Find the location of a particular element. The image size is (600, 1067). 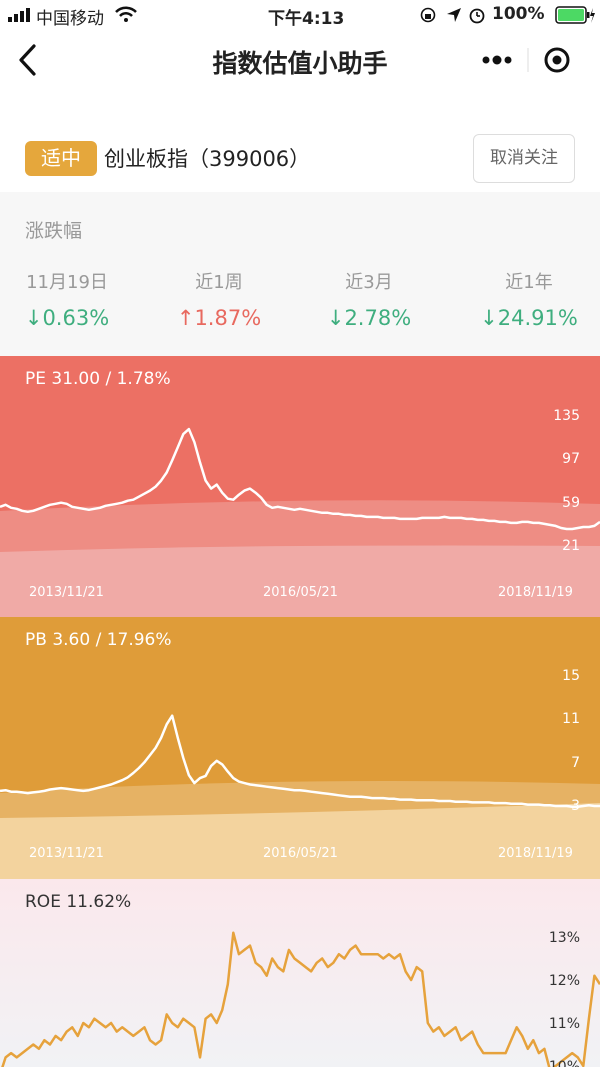

location-icon is located at coordinates (454, 15).